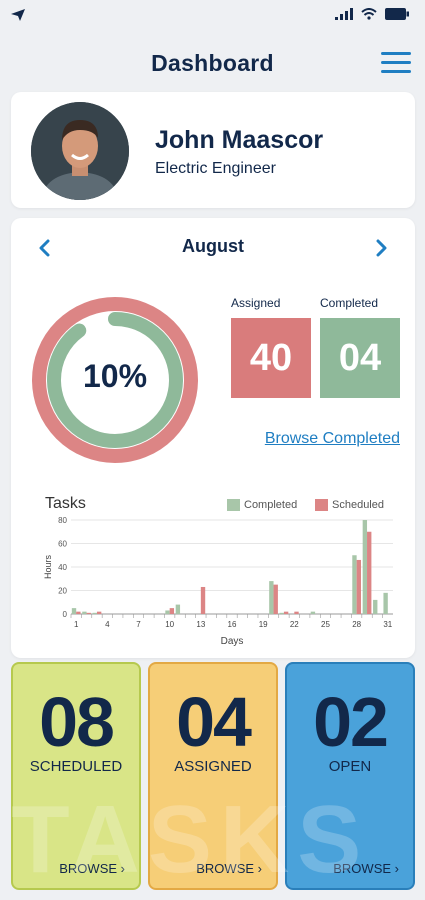 This screenshot has height=900, width=425. What do you see at coordinates (232, 624) in the screenshot?
I see `x-tick-label: 16` at bounding box center [232, 624].